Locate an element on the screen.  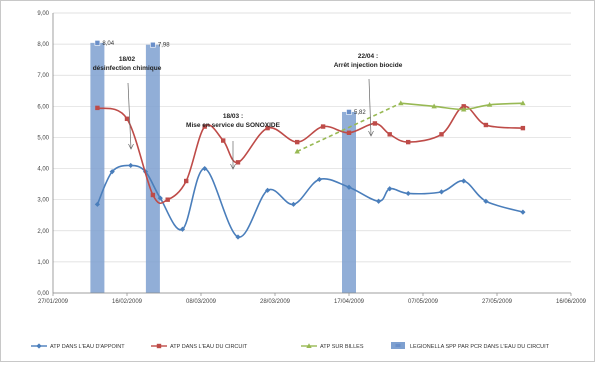
y-tick-label: 5,00 is located at coordinates (43, 138).